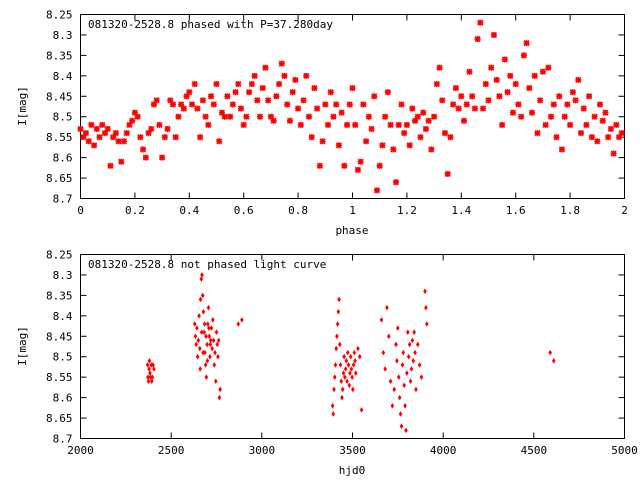  What do you see at coordinates (59, 295) in the screenshot?
I see `y-tick-label: 8.35` at bounding box center [59, 295].